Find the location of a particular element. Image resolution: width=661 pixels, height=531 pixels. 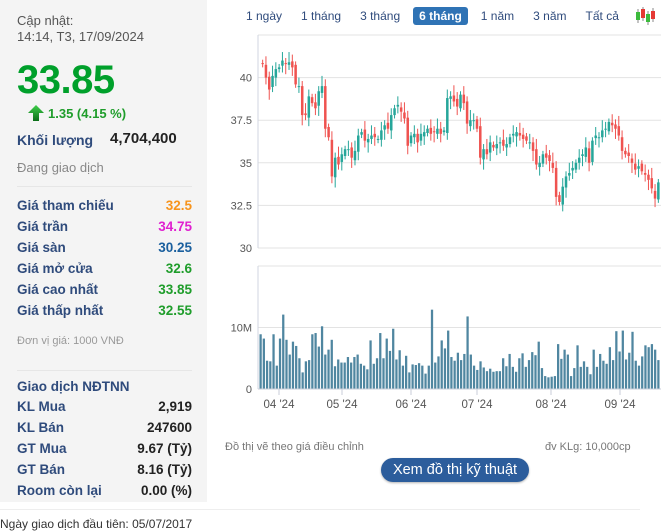

price-info-row: Giá trần 34.75 is located at coordinates (104, 226).